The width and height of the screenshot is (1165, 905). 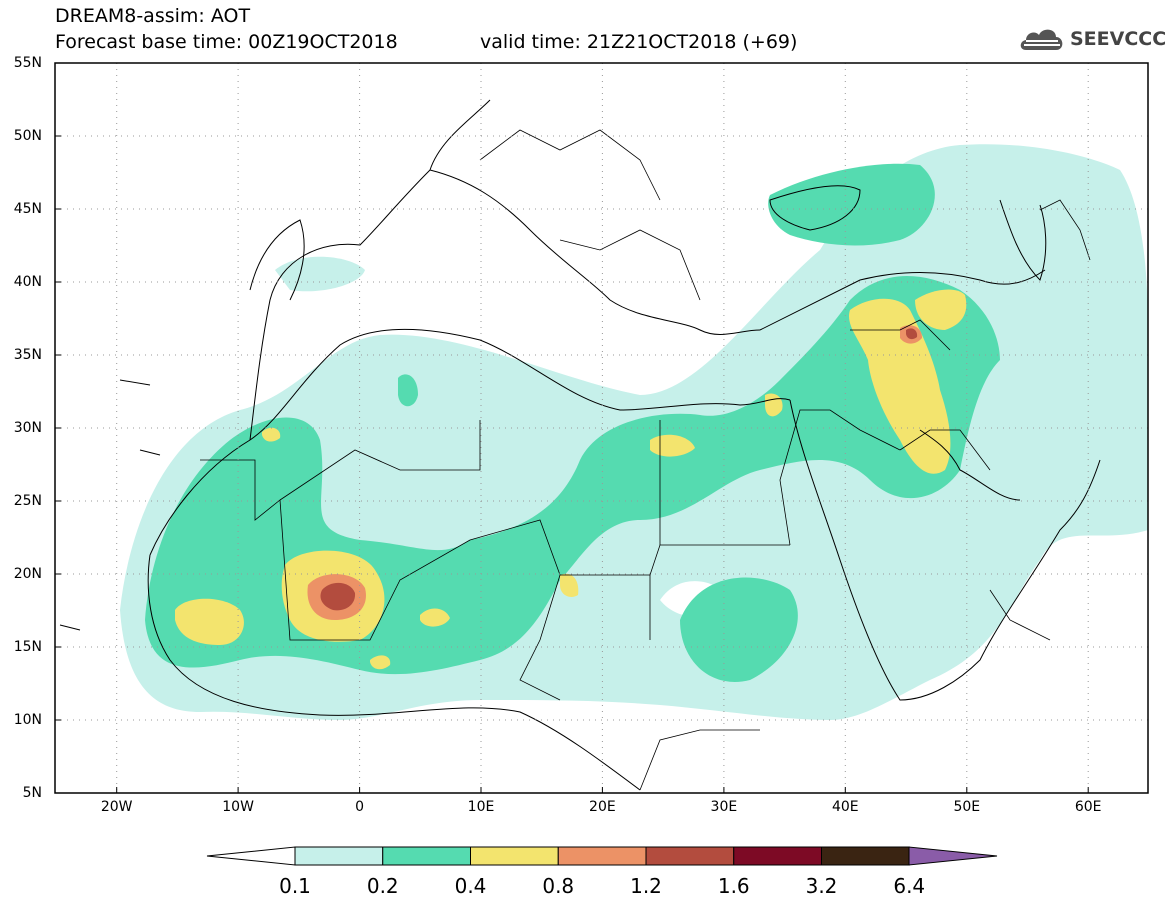 I want to click on title-valid-time: valid time: 21Z21OCT2018 (+69), so click(x=639, y=42).